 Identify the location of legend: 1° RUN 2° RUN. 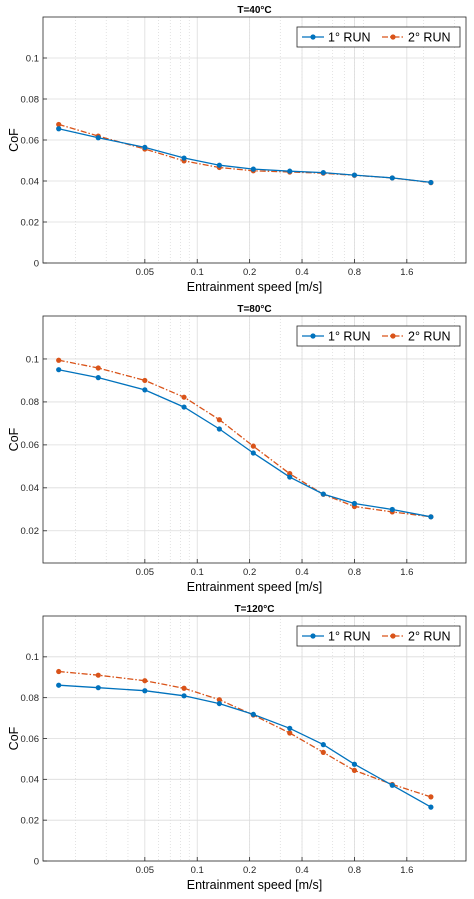
(378, 37).